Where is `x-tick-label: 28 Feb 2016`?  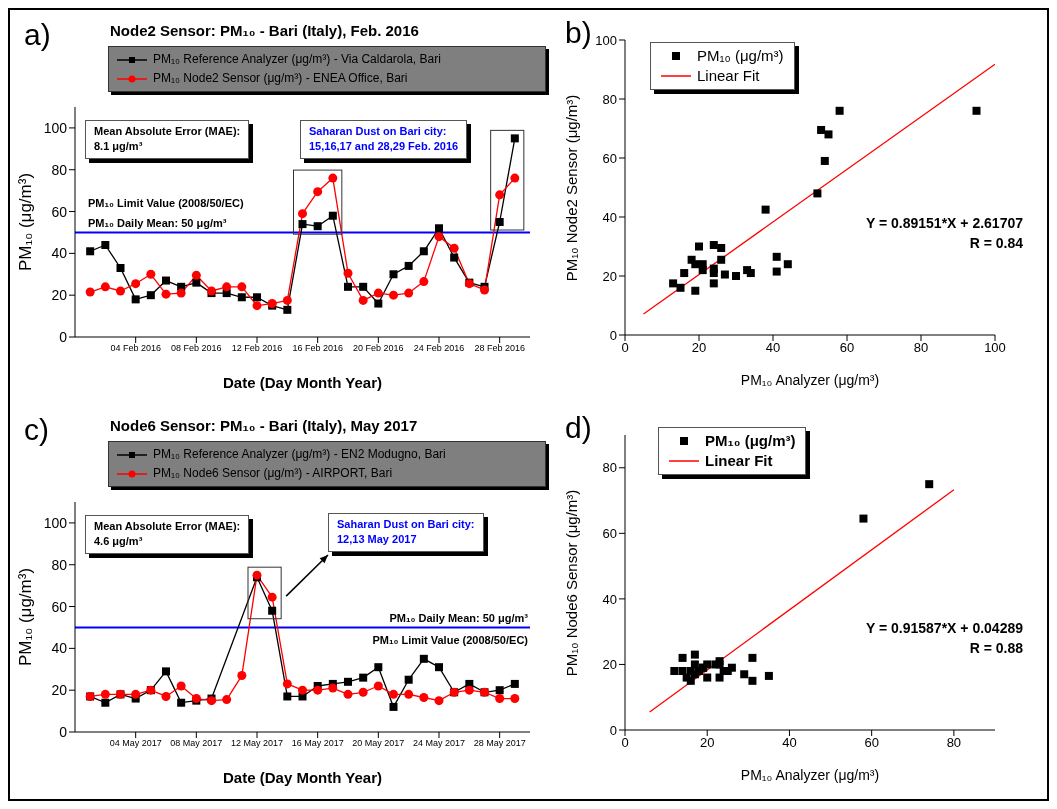 x-tick-label: 28 Feb 2016 is located at coordinates (499, 348).